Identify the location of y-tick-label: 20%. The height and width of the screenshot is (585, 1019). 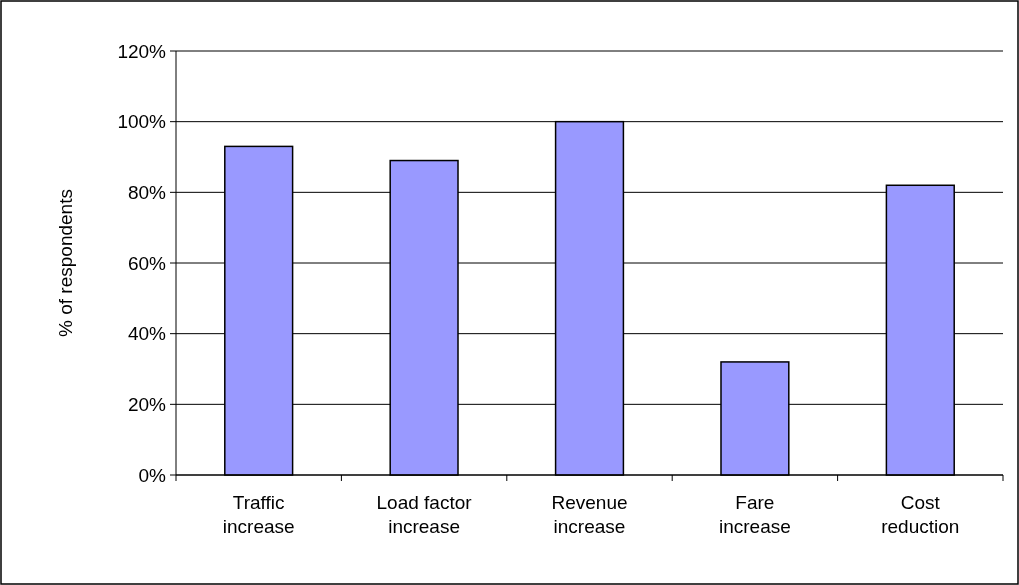
(147, 404).